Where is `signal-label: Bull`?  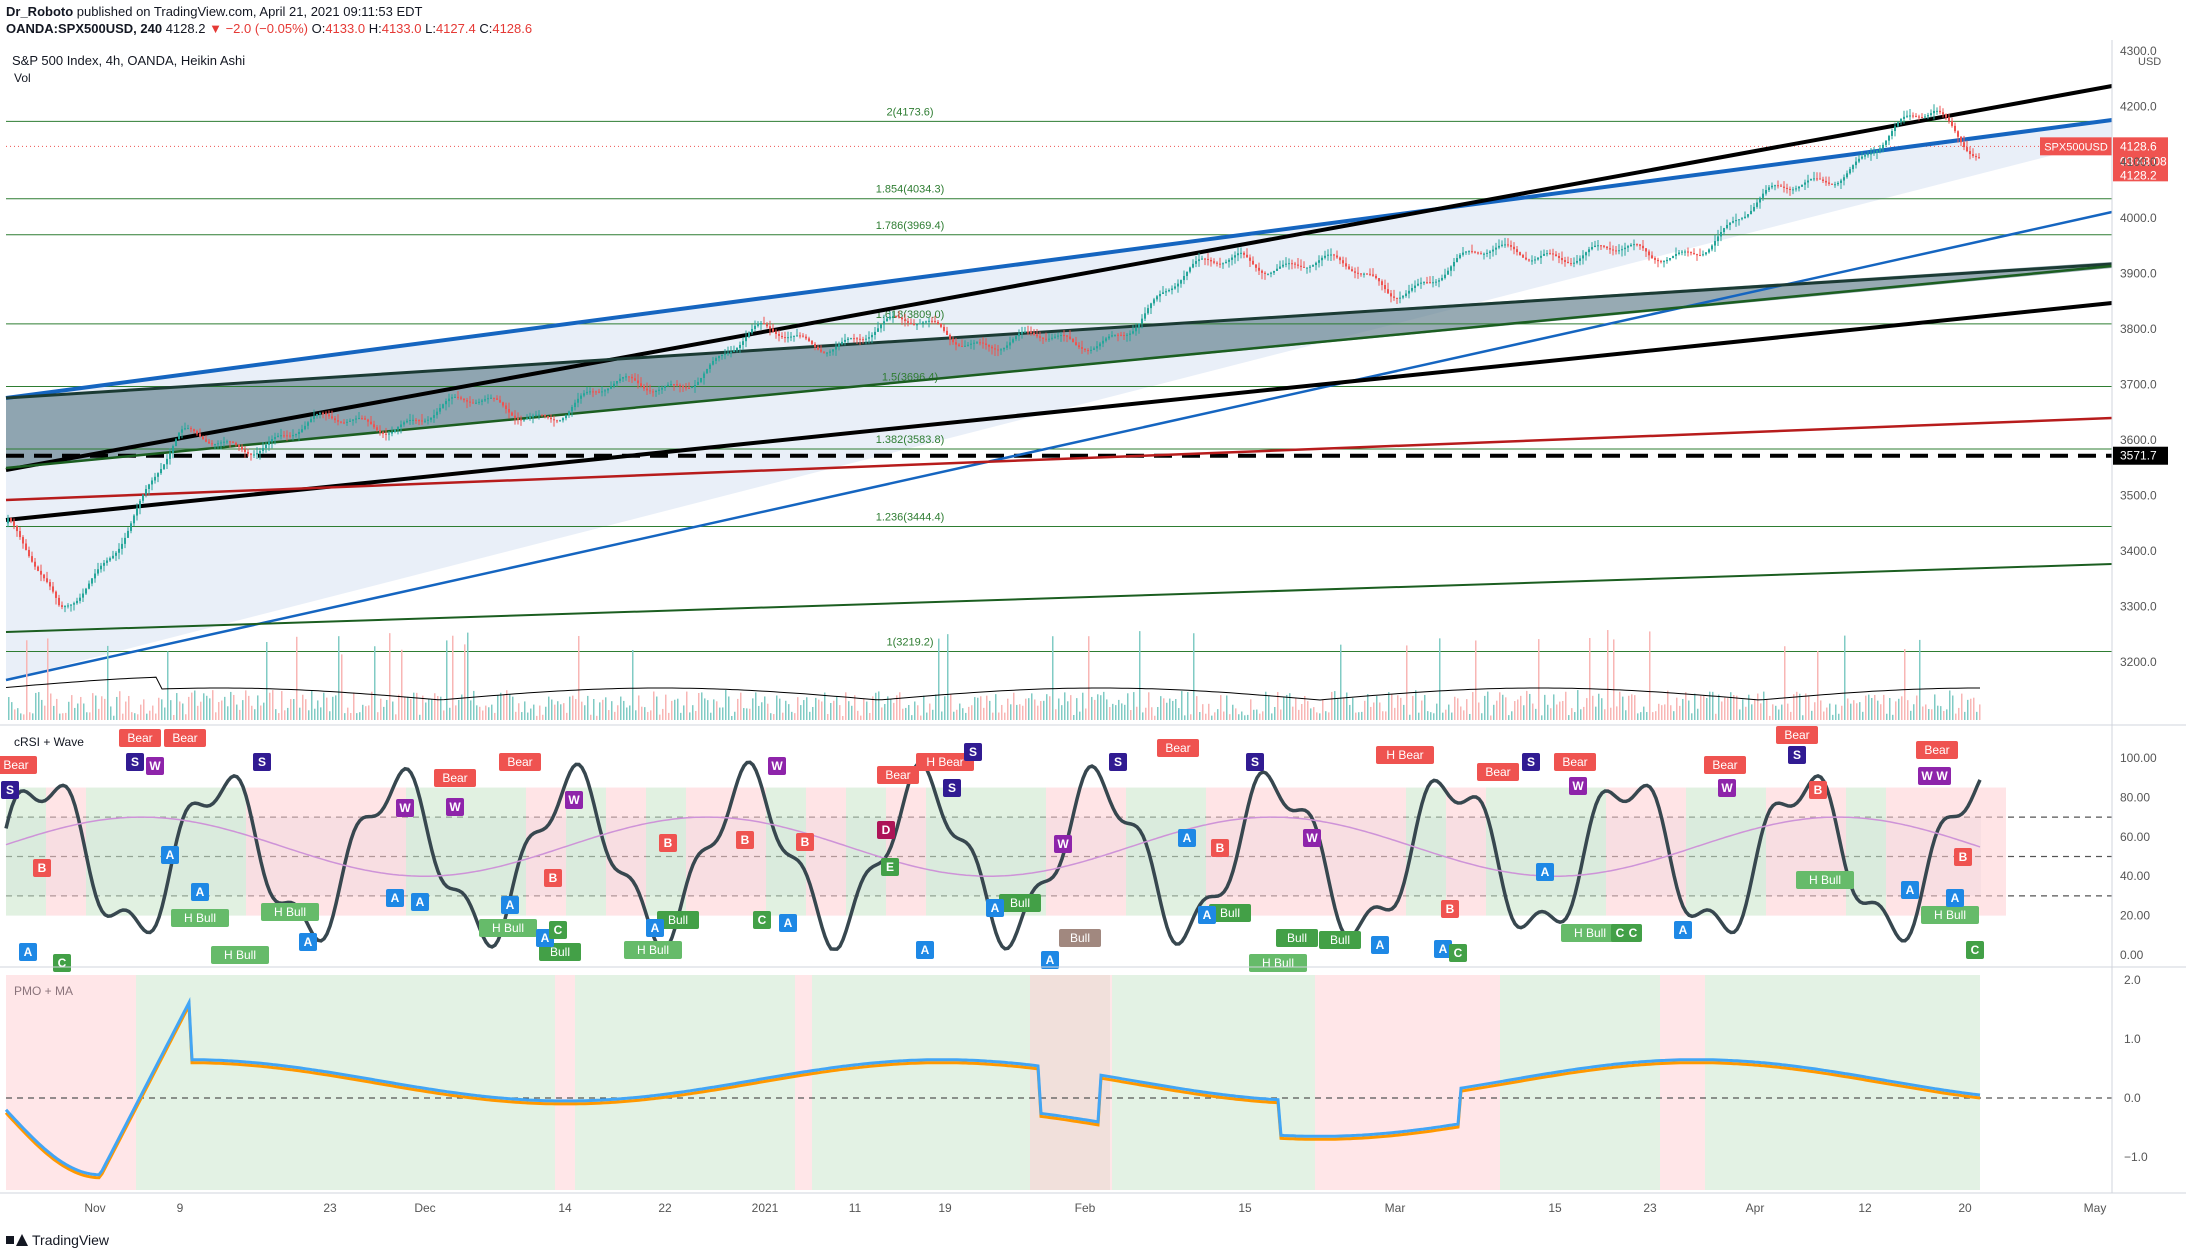 signal-label: Bull is located at coordinates (1230, 913).